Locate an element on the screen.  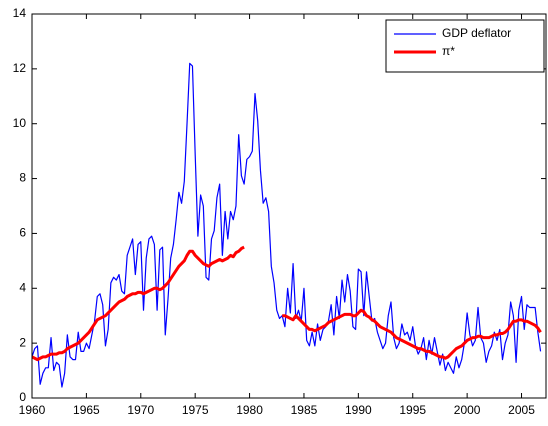
x-tick-label: 1995 is located at coordinates (412, 410).